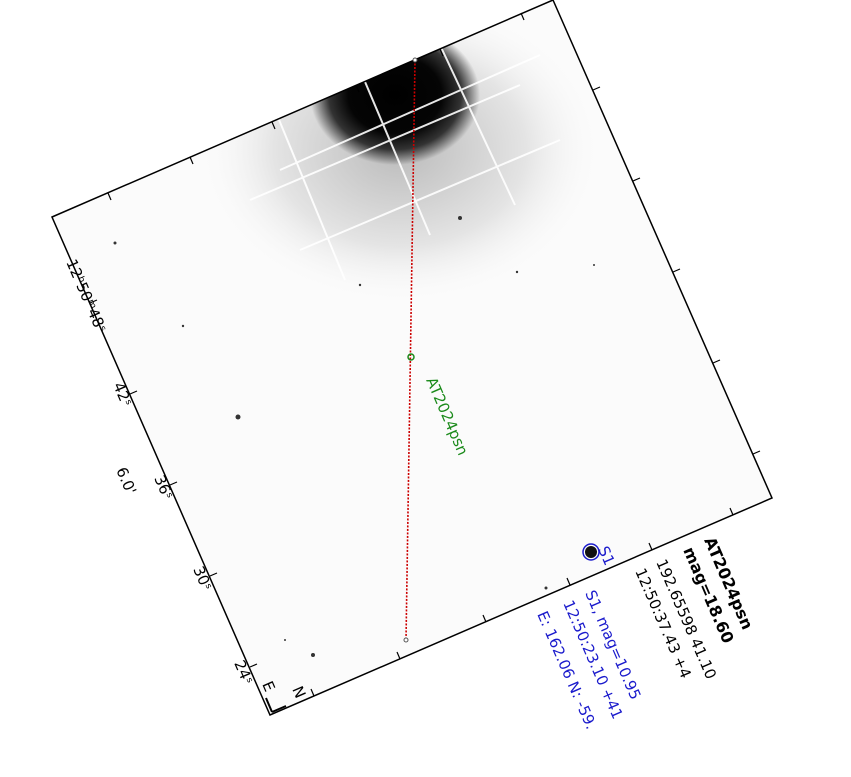 The height and width of the screenshot is (777, 851). I want to click on offset-path-end, so click(406, 640).